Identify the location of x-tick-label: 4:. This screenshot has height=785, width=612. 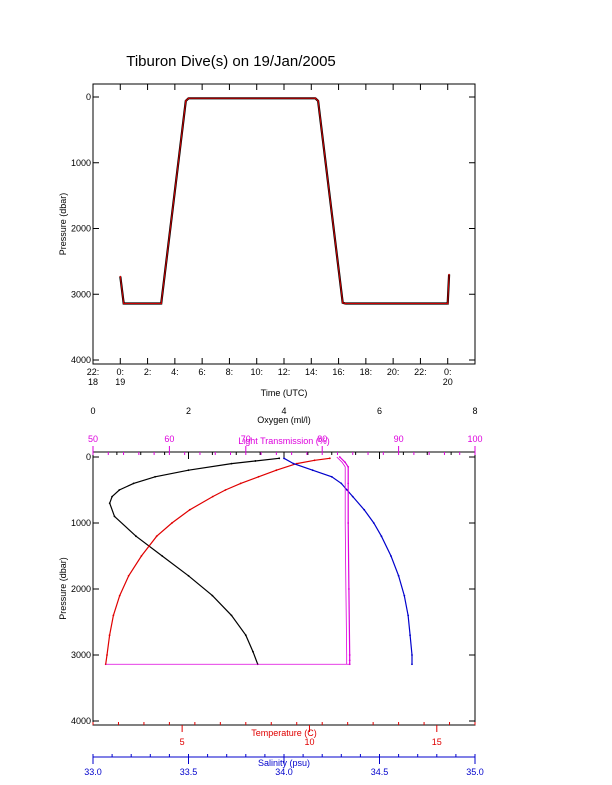
(175, 372).